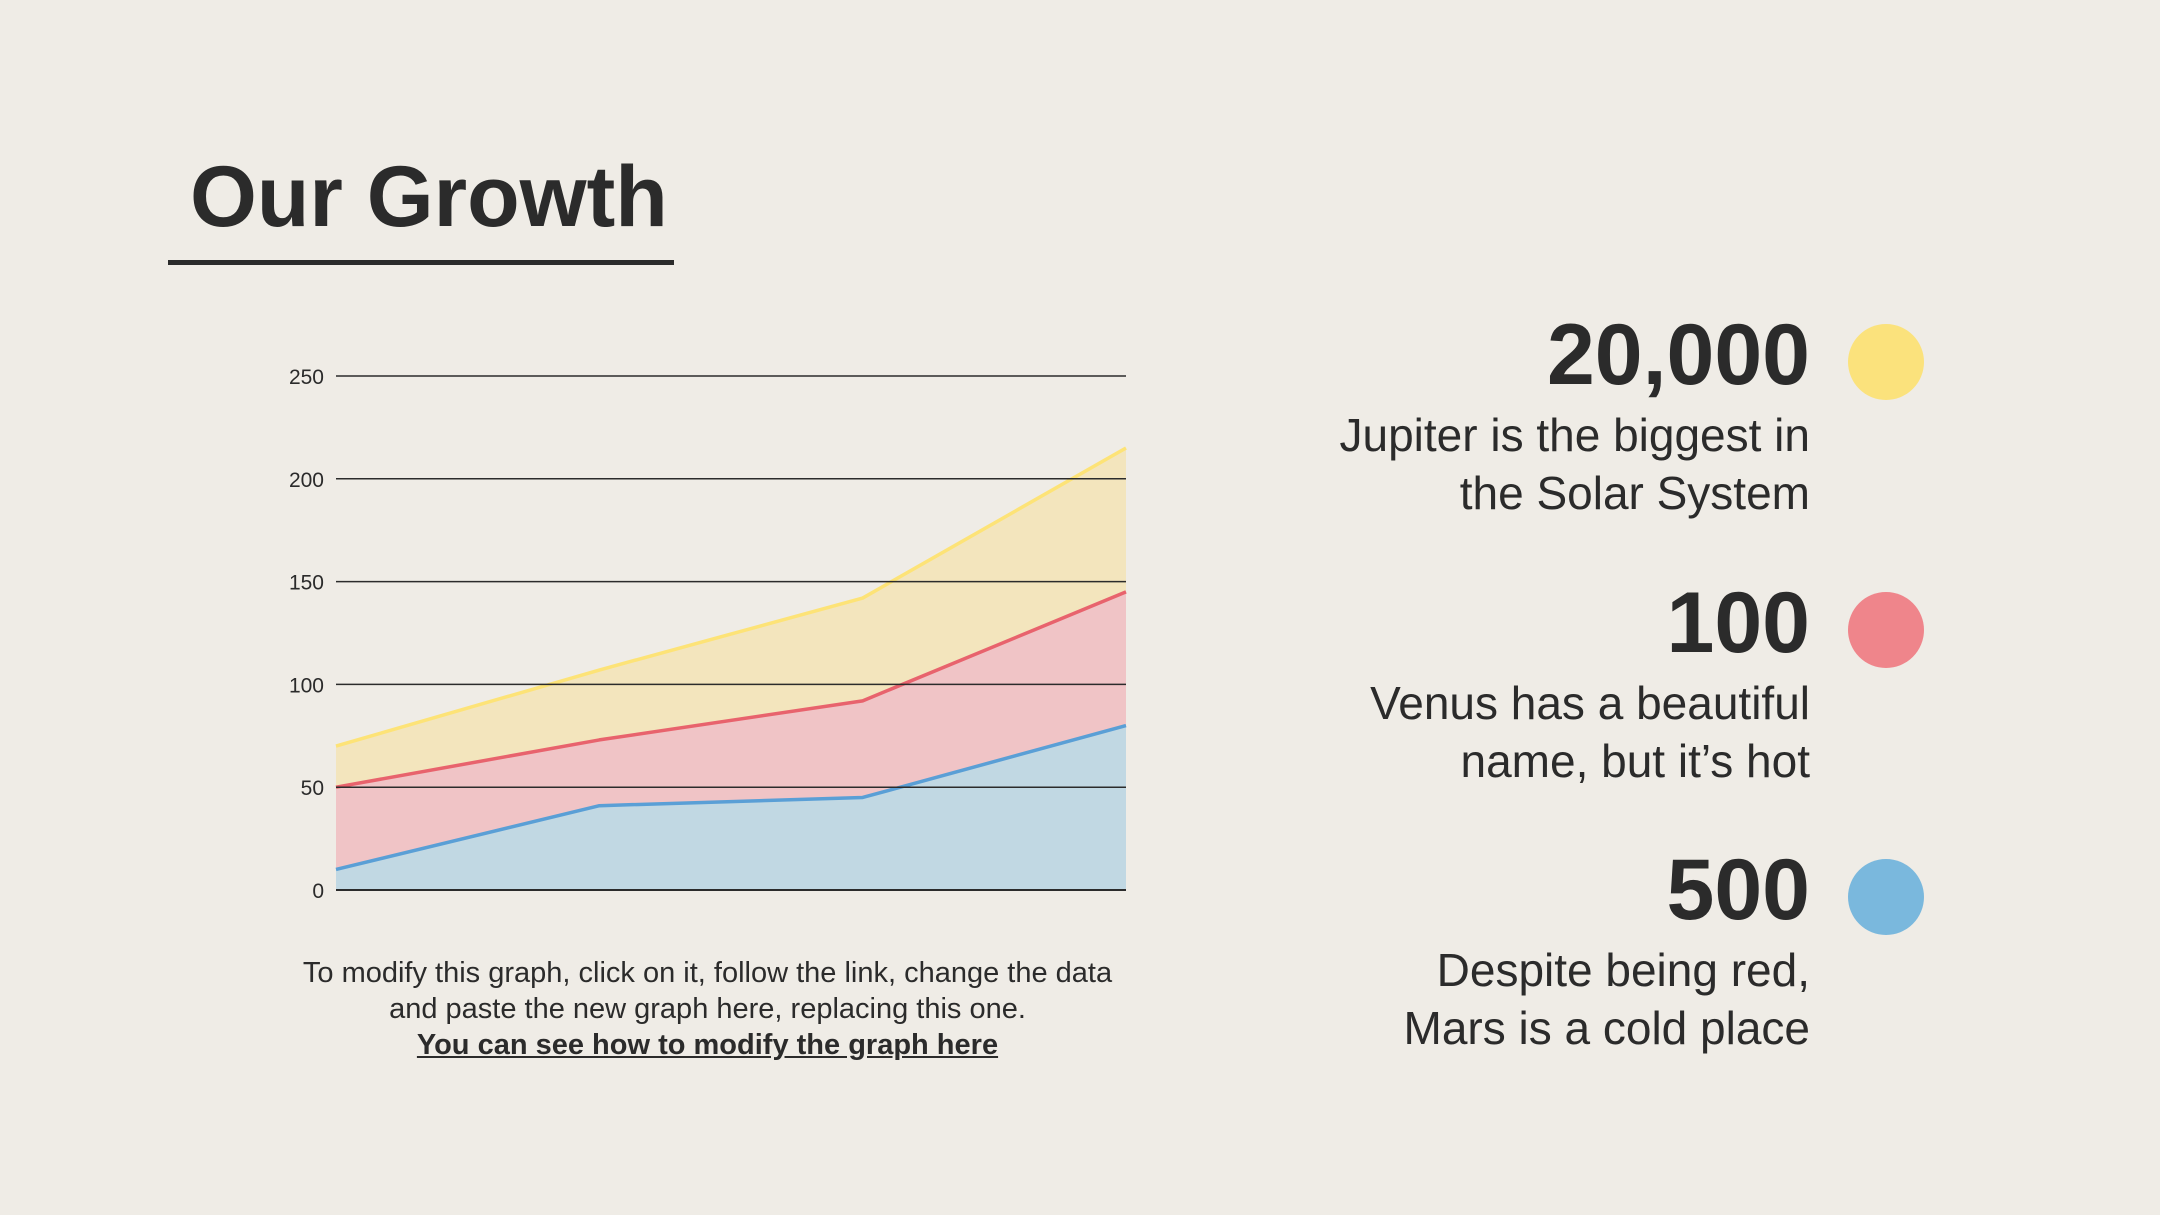  I want to click on y-tick-label-250: 250, so click(306, 377).